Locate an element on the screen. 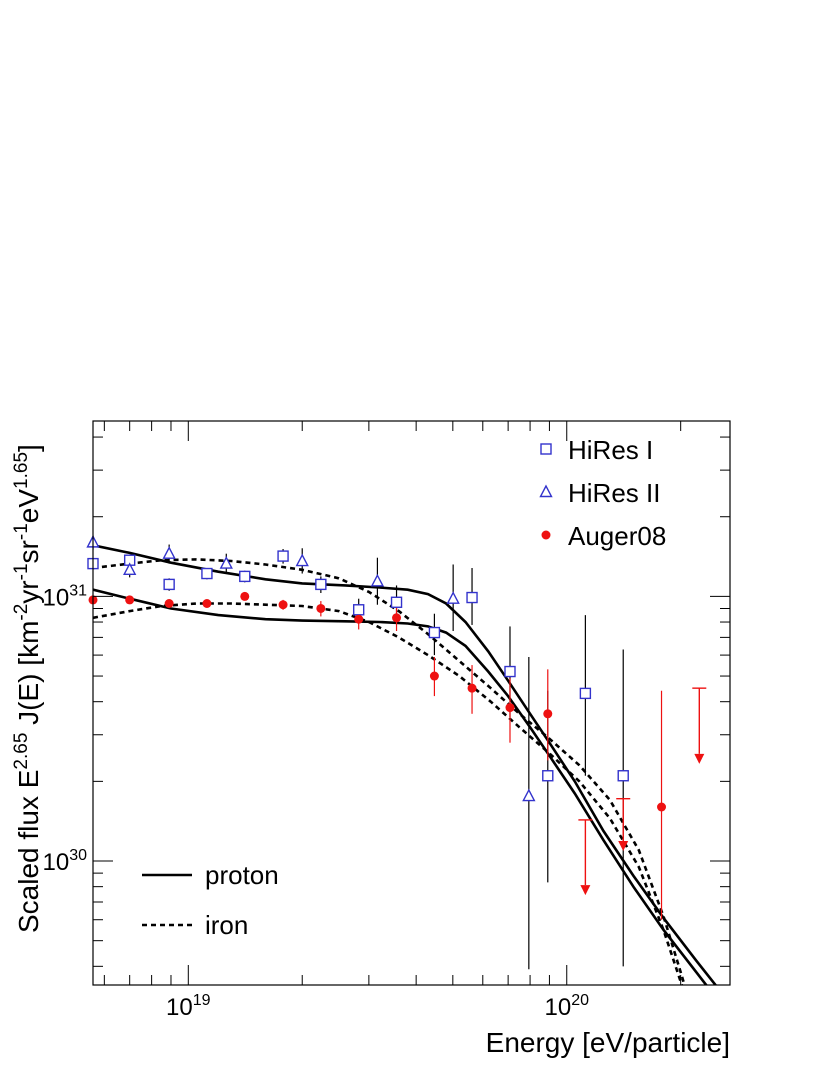 This screenshot has height=1075, width=830. legend-label: HiRes I is located at coordinates (610, 450).